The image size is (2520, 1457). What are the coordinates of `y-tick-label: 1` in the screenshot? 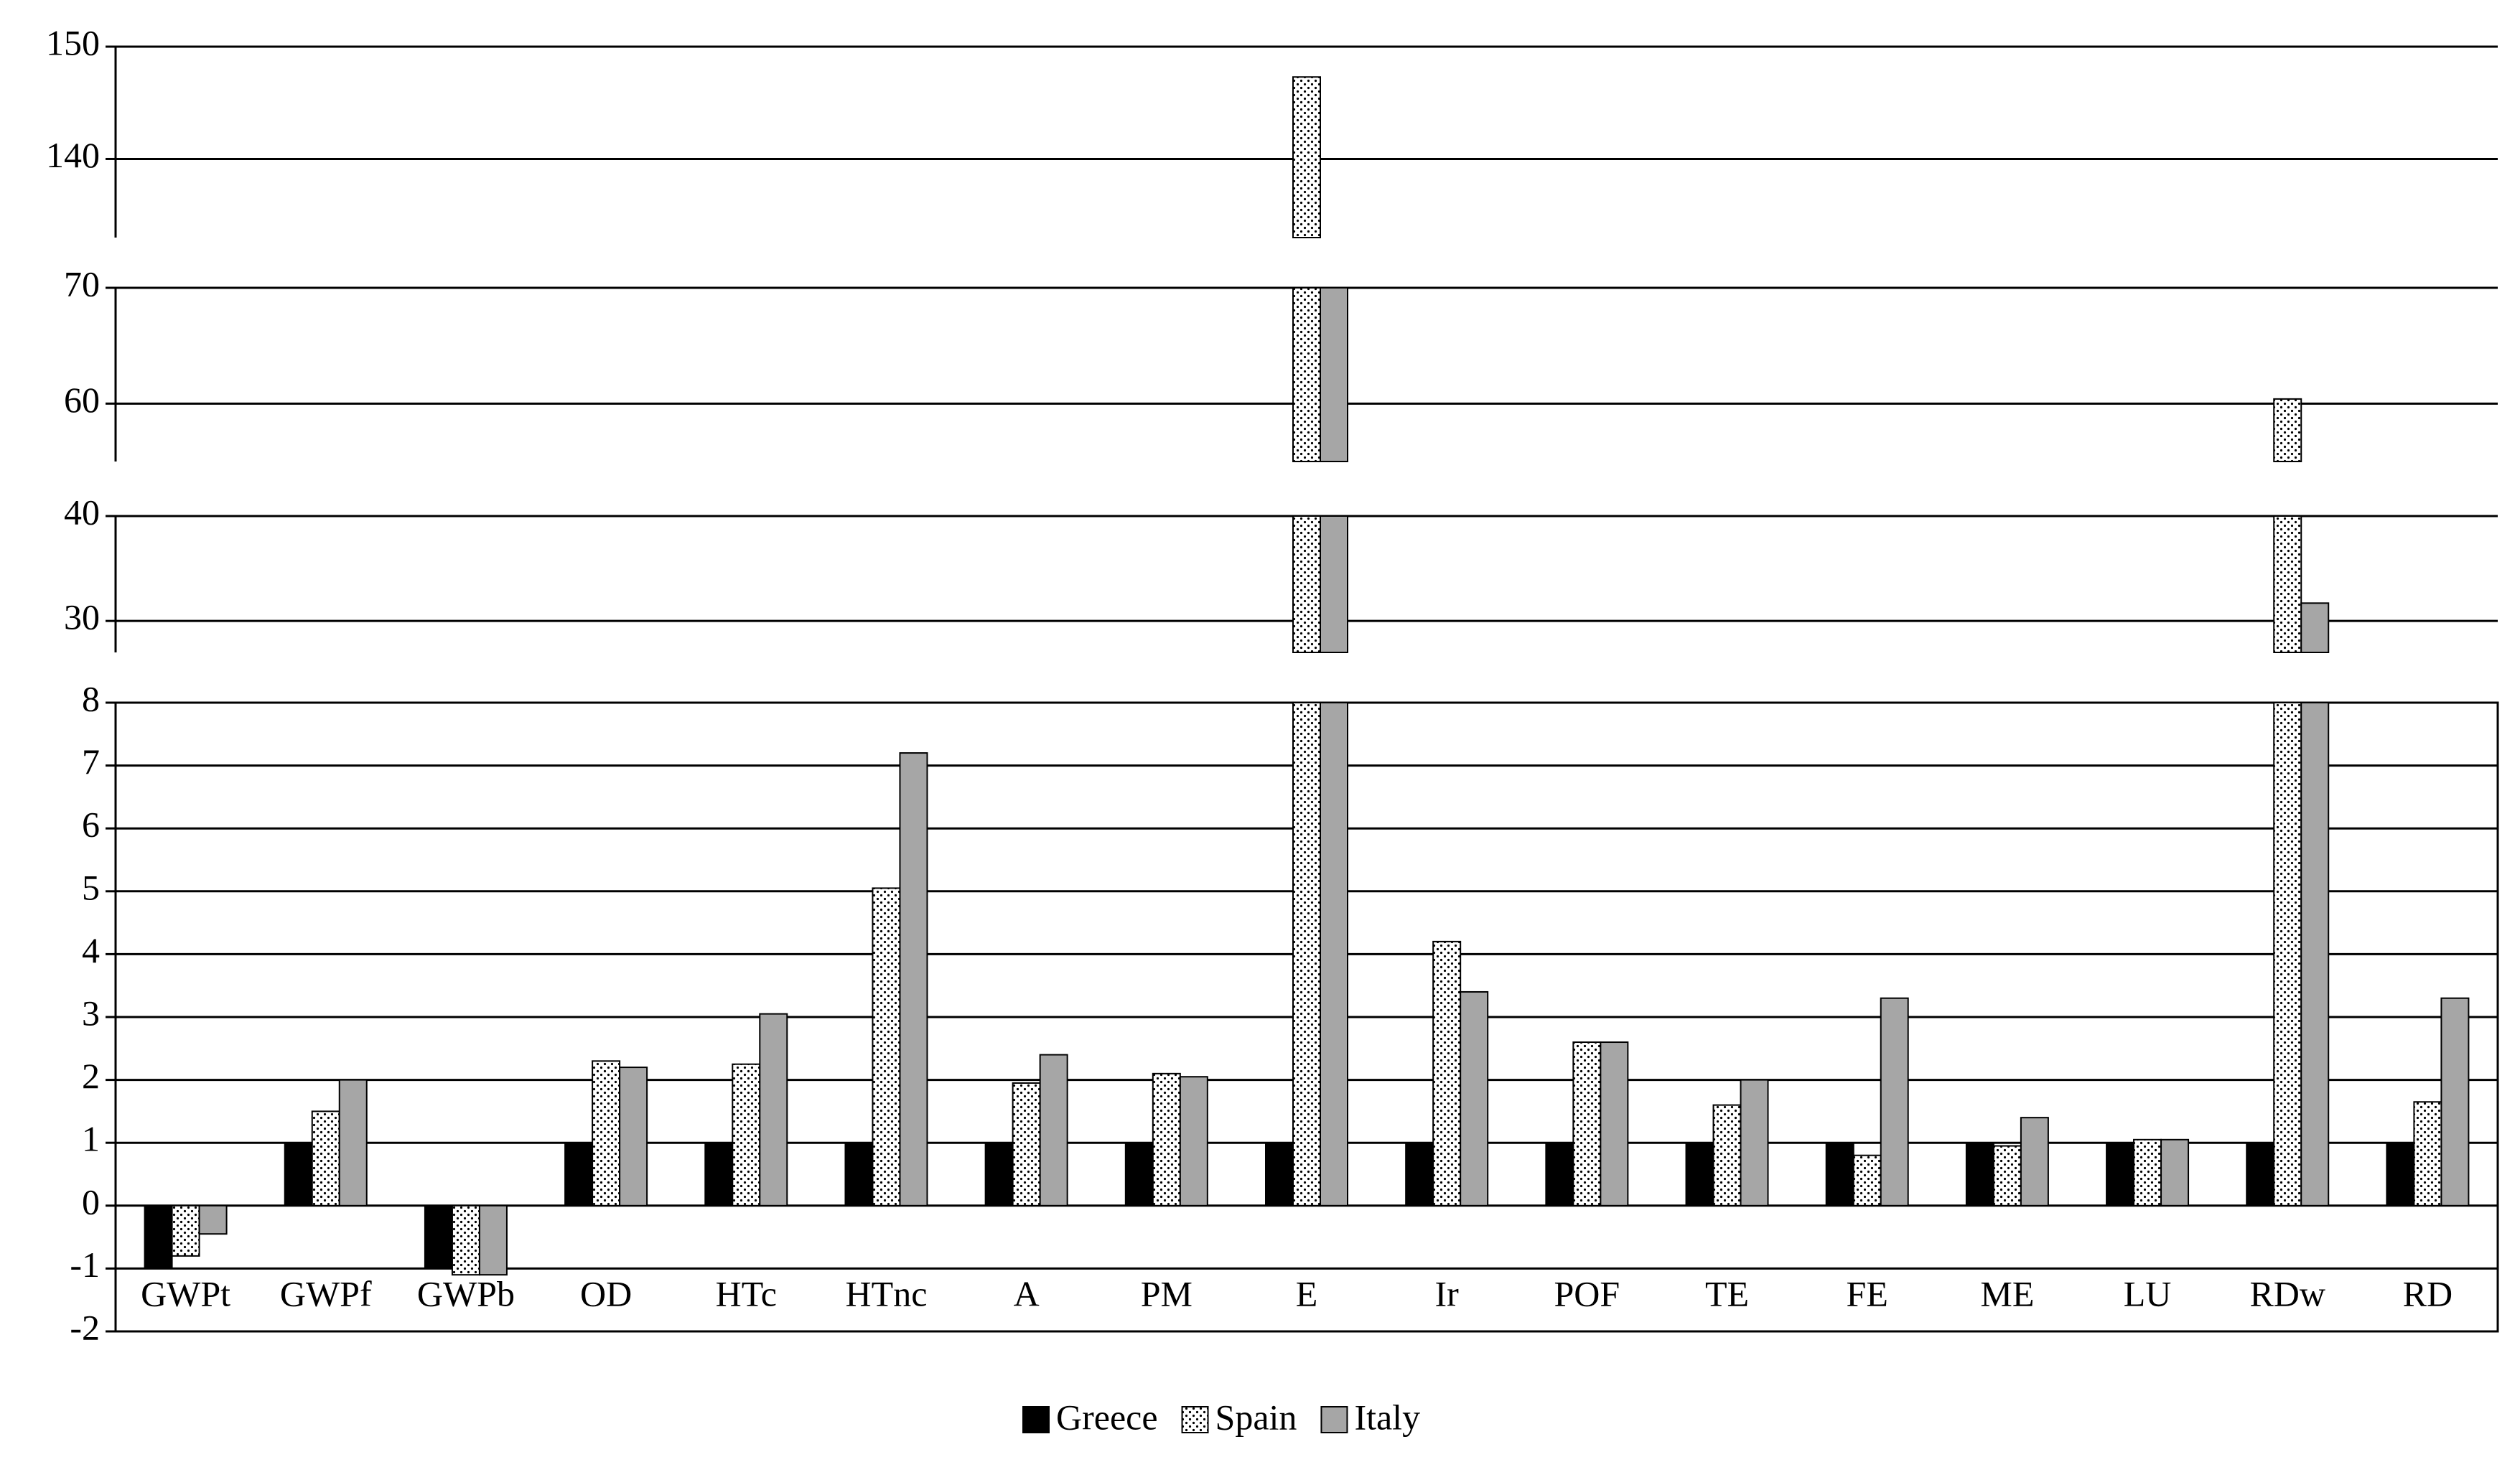 It's located at (91, 1139).